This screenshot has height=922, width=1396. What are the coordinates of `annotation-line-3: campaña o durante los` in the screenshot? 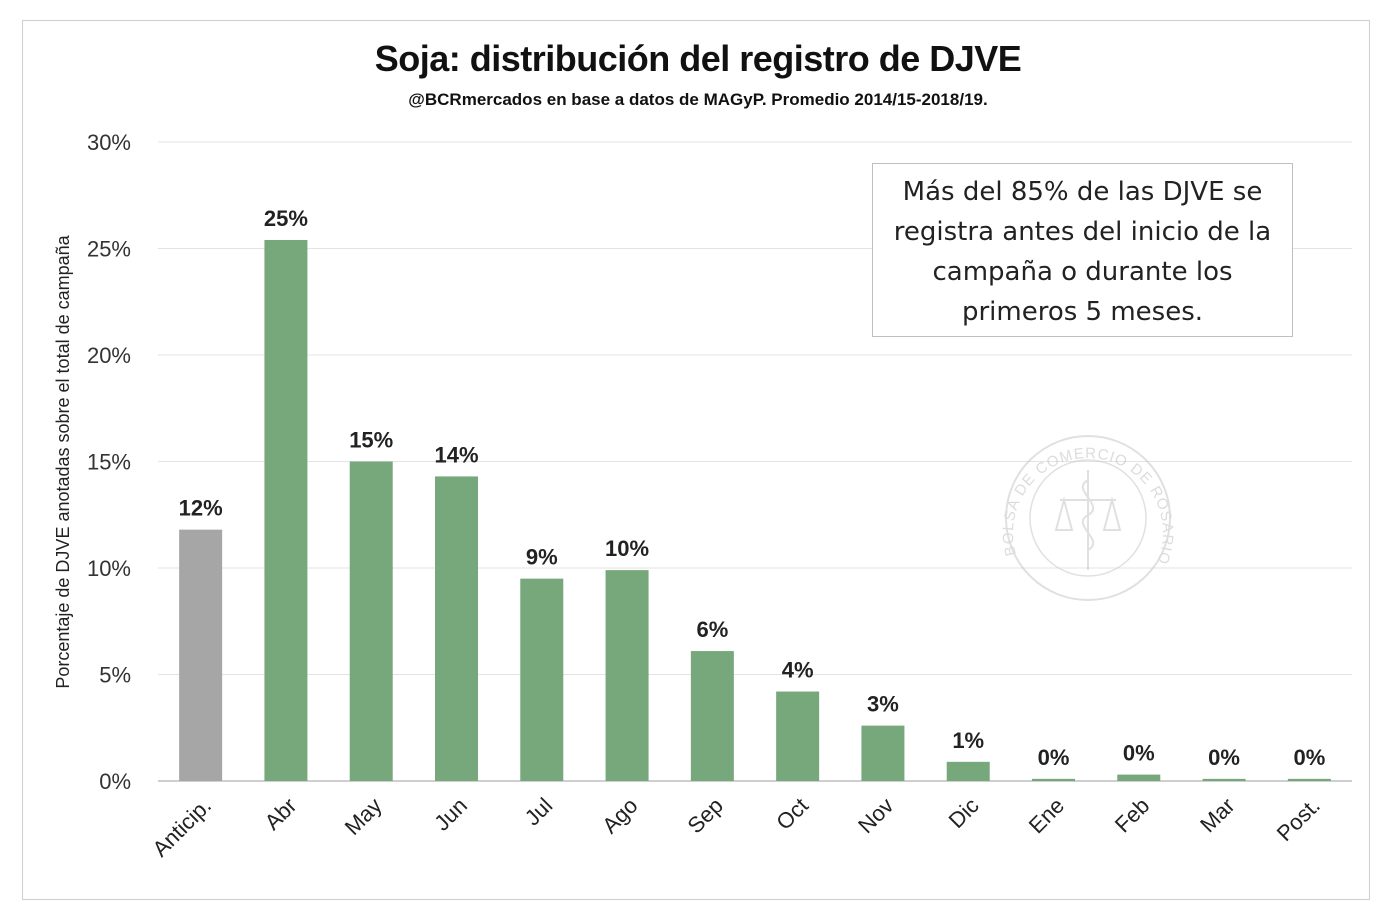 It's located at (1082, 272).